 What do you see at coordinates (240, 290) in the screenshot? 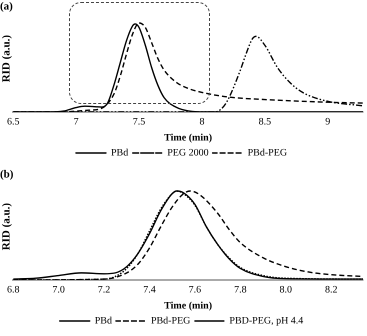
I see `x-tick-label: 7.8` at bounding box center [240, 290].